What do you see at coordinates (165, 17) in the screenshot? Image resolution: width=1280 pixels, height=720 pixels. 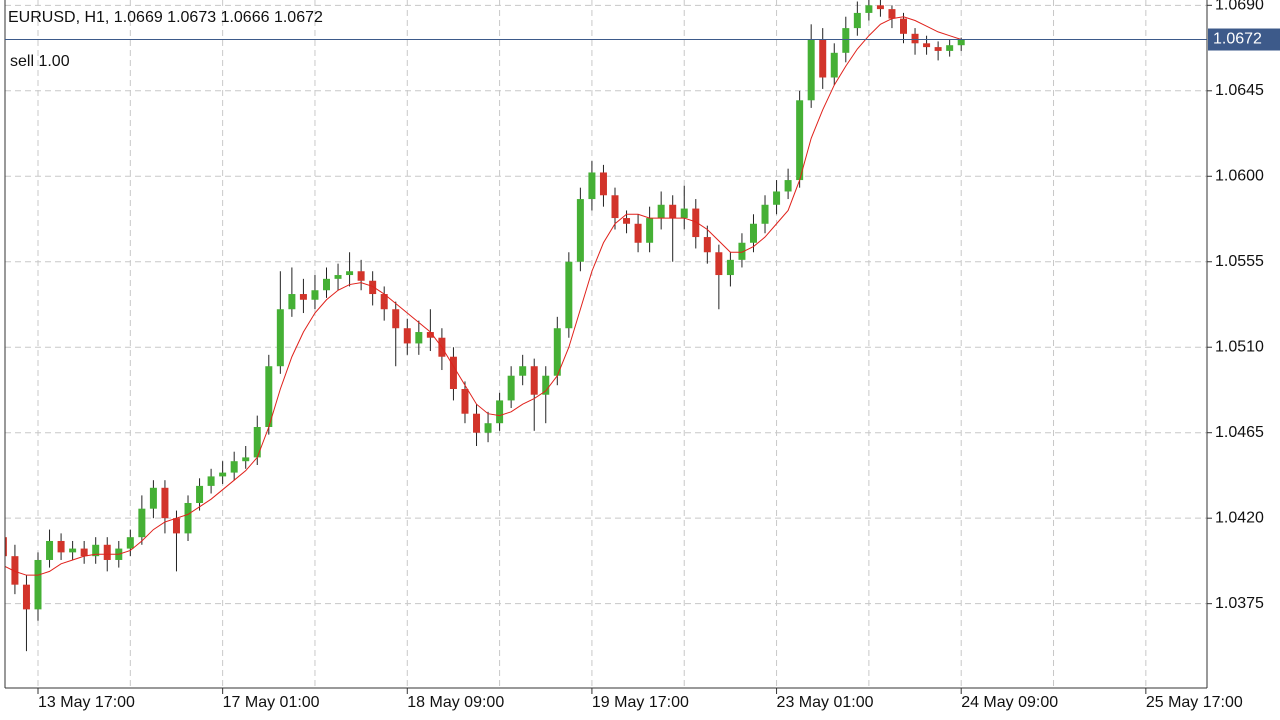 I see `chart-title: EURUSD, H1, 1.0669 1.0673 1.0666 1.0672` at bounding box center [165, 17].